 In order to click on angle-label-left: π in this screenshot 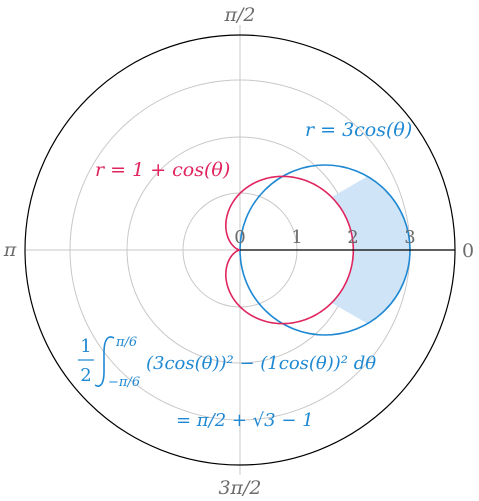, I will do `click(10, 250)`.